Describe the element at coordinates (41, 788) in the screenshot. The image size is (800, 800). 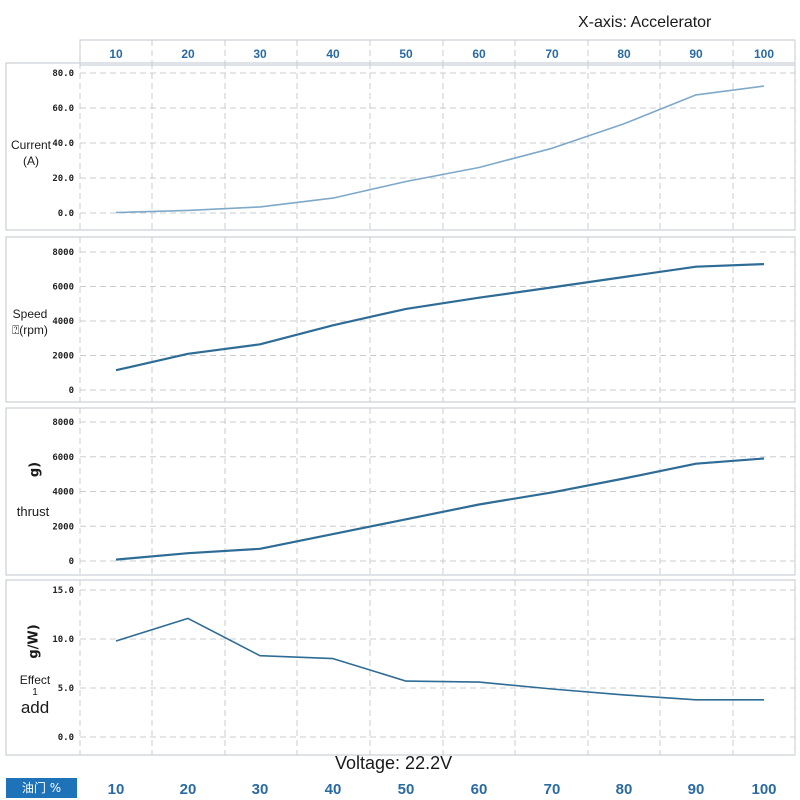
I see `throttle-badge: 油门 %` at that location.